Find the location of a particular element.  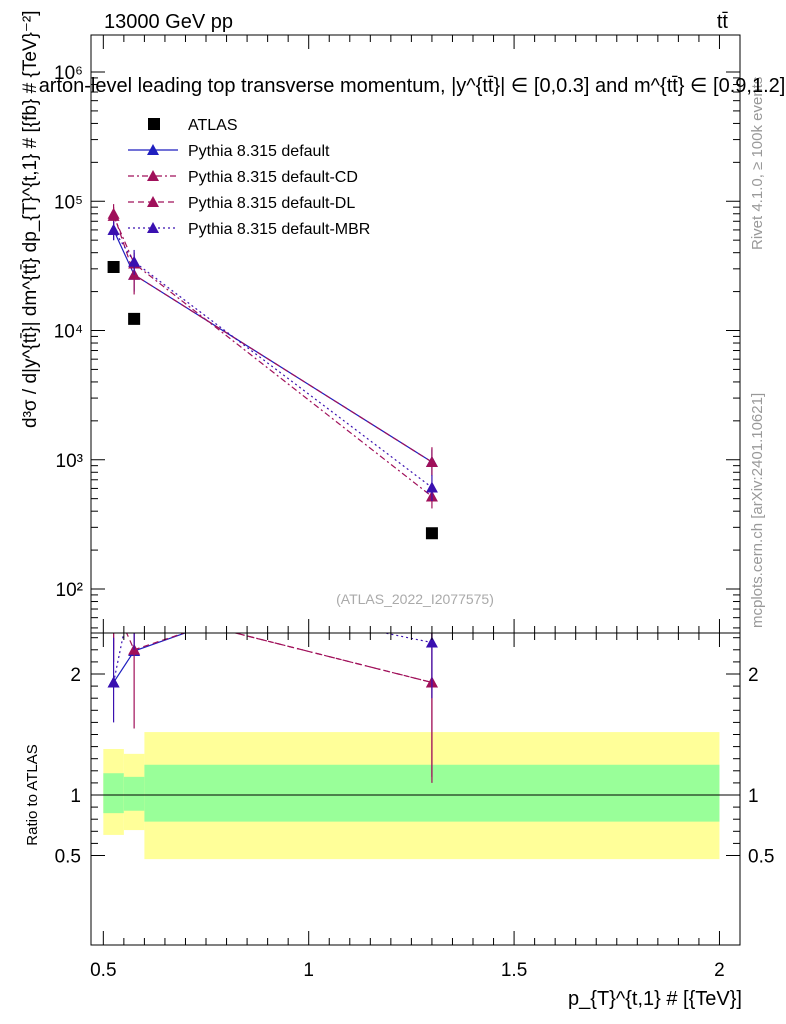

main-series is located at coordinates (272, 372).